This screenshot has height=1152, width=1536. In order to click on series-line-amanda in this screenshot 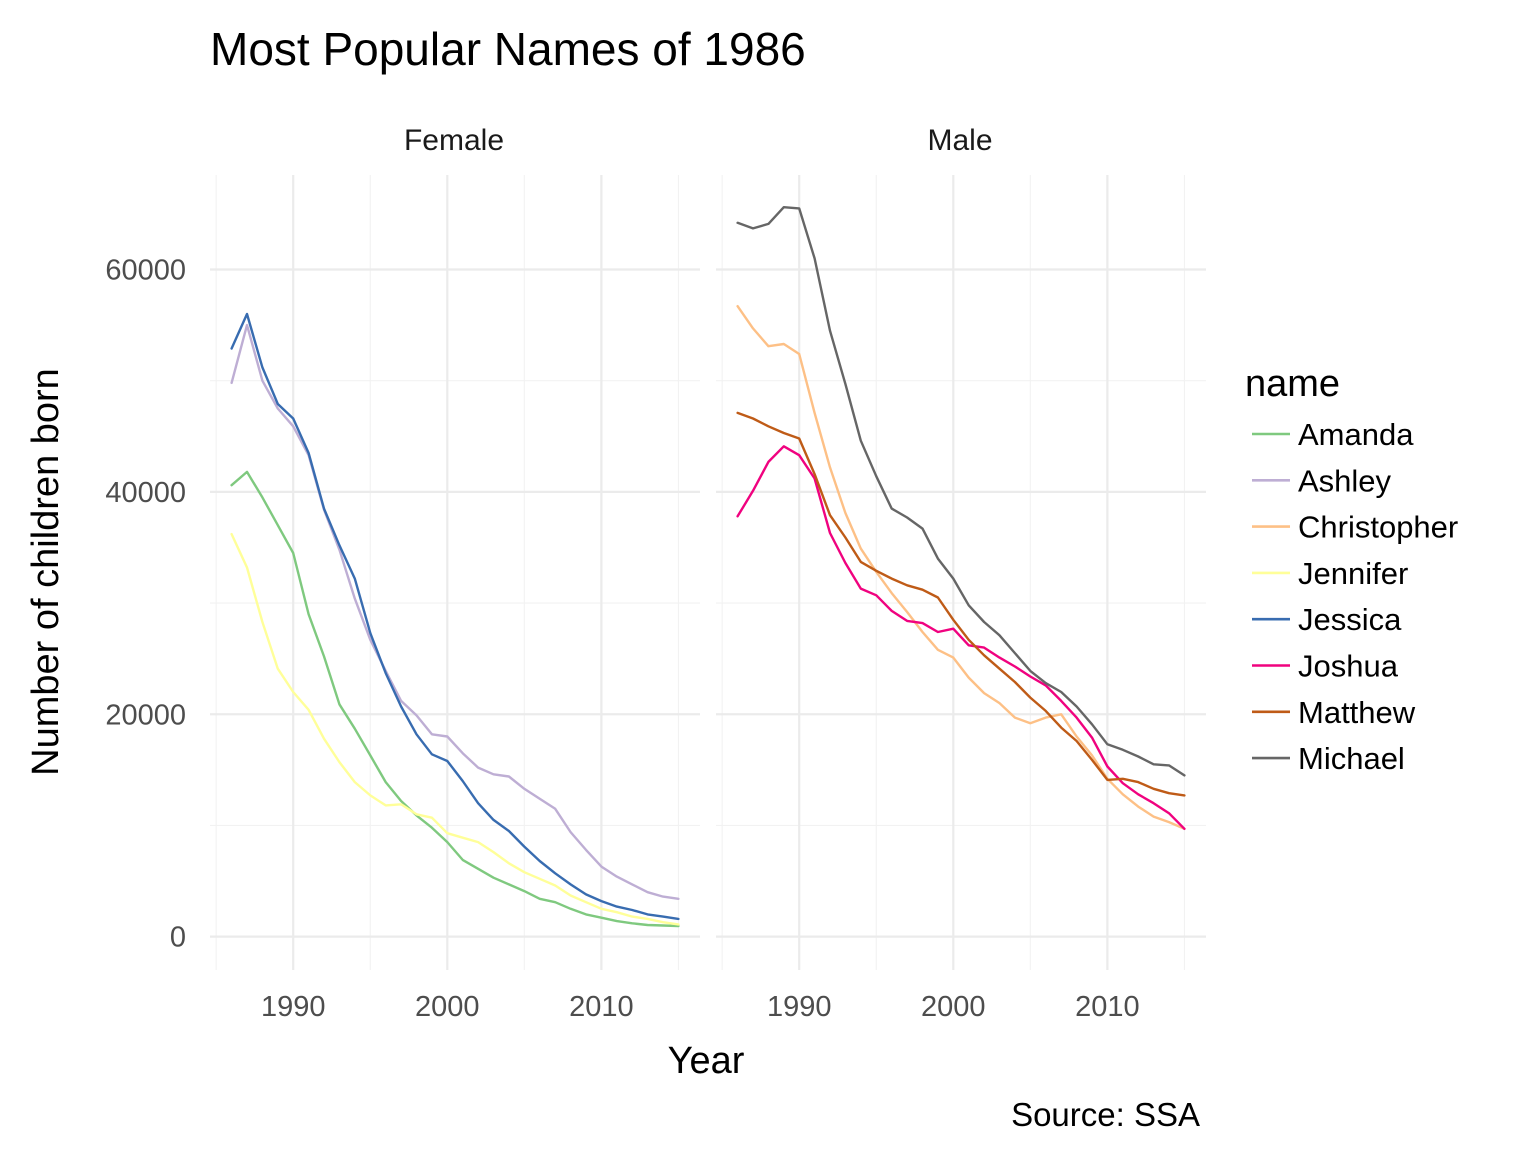, I will do `click(455, 699)`.